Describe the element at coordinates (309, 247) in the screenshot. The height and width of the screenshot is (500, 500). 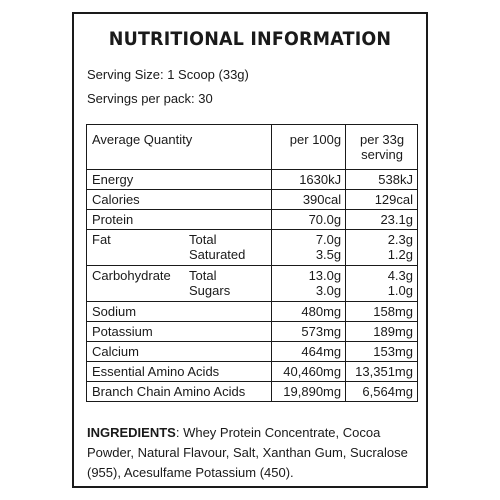
I see `row-per100: 7.0g 3.5g` at that location.